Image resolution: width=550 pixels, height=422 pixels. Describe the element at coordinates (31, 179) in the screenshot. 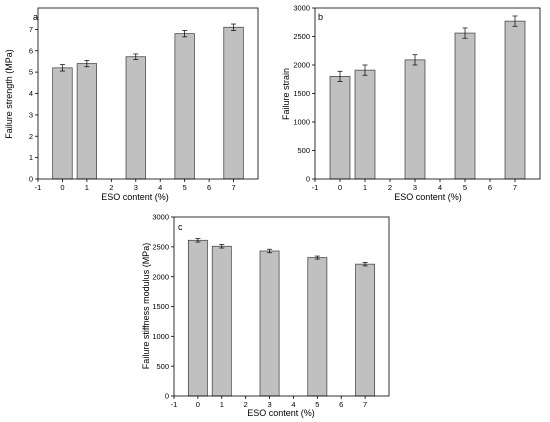

I see `y-tick-label-a-0: 0` at that location.